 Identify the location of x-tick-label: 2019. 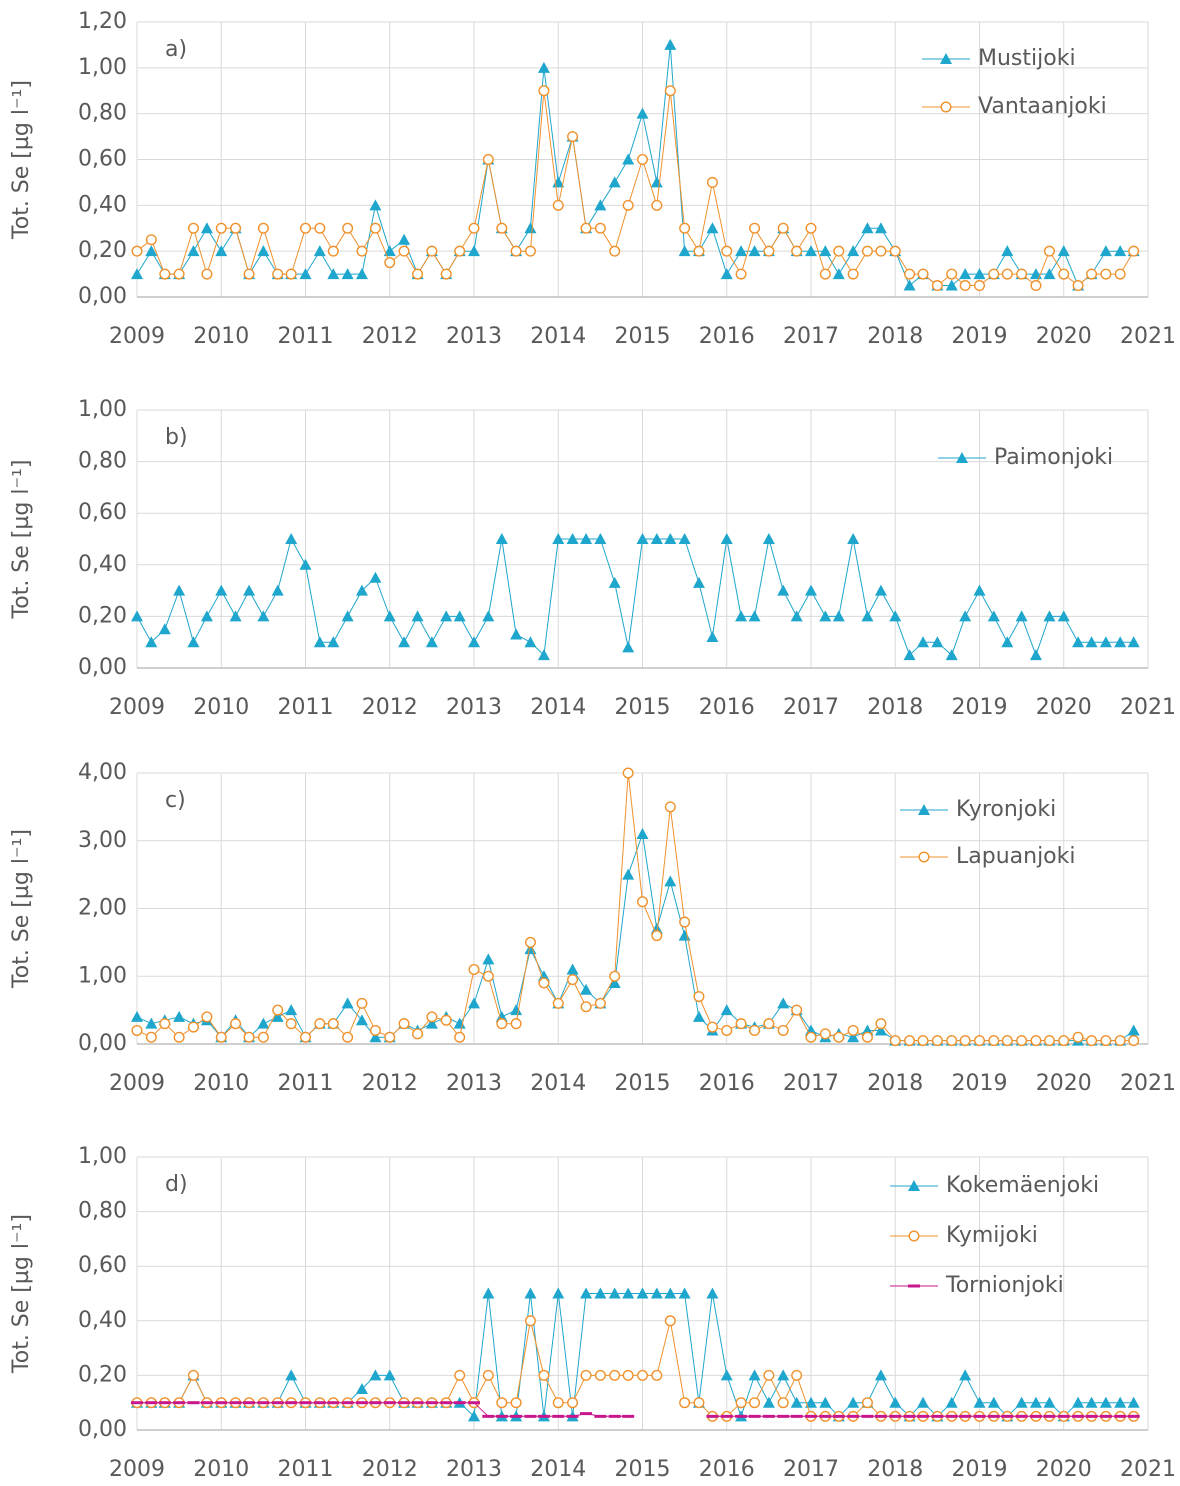
(980, 1469).